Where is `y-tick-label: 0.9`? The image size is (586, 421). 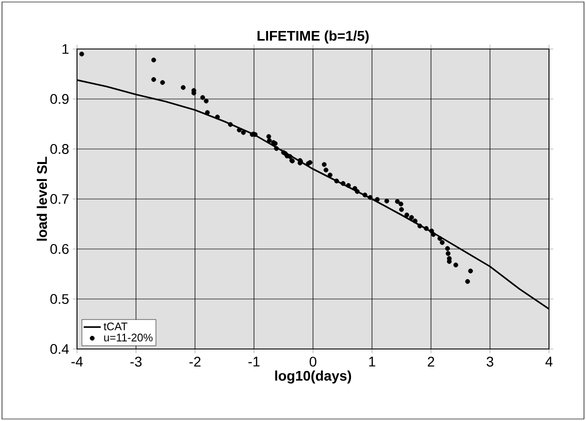 y-tick-label: 0.9 is located at coordinates (59, 99).